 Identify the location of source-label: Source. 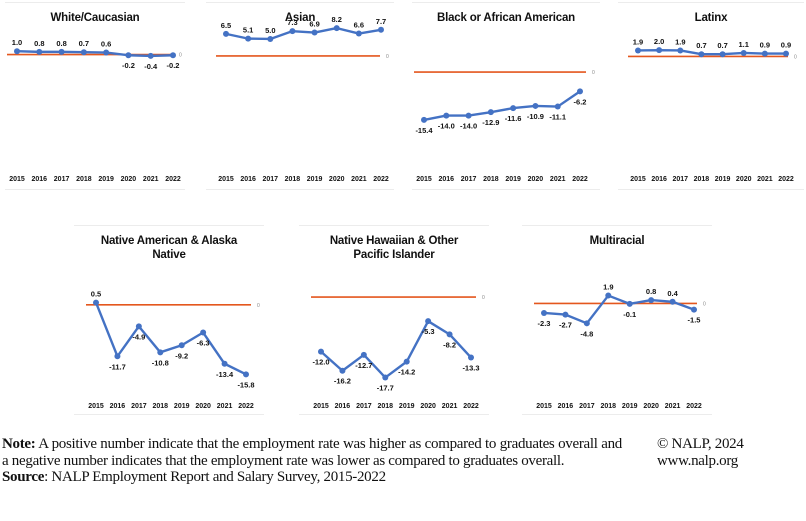
(23, 477).